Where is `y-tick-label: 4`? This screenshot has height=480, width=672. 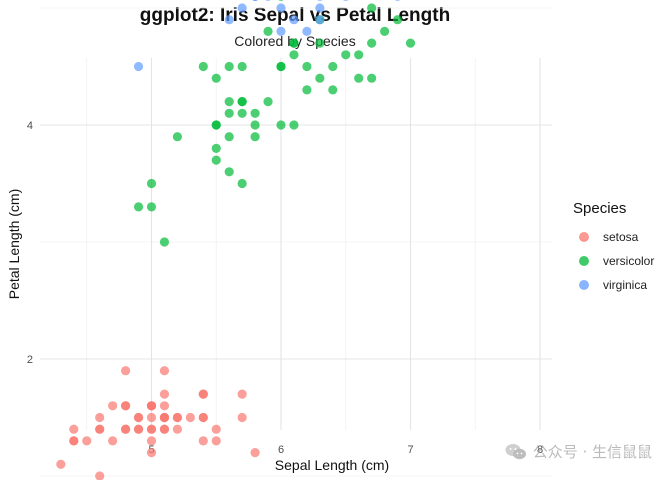 y-tick-label: 4 is located at coordinates (30, 126).